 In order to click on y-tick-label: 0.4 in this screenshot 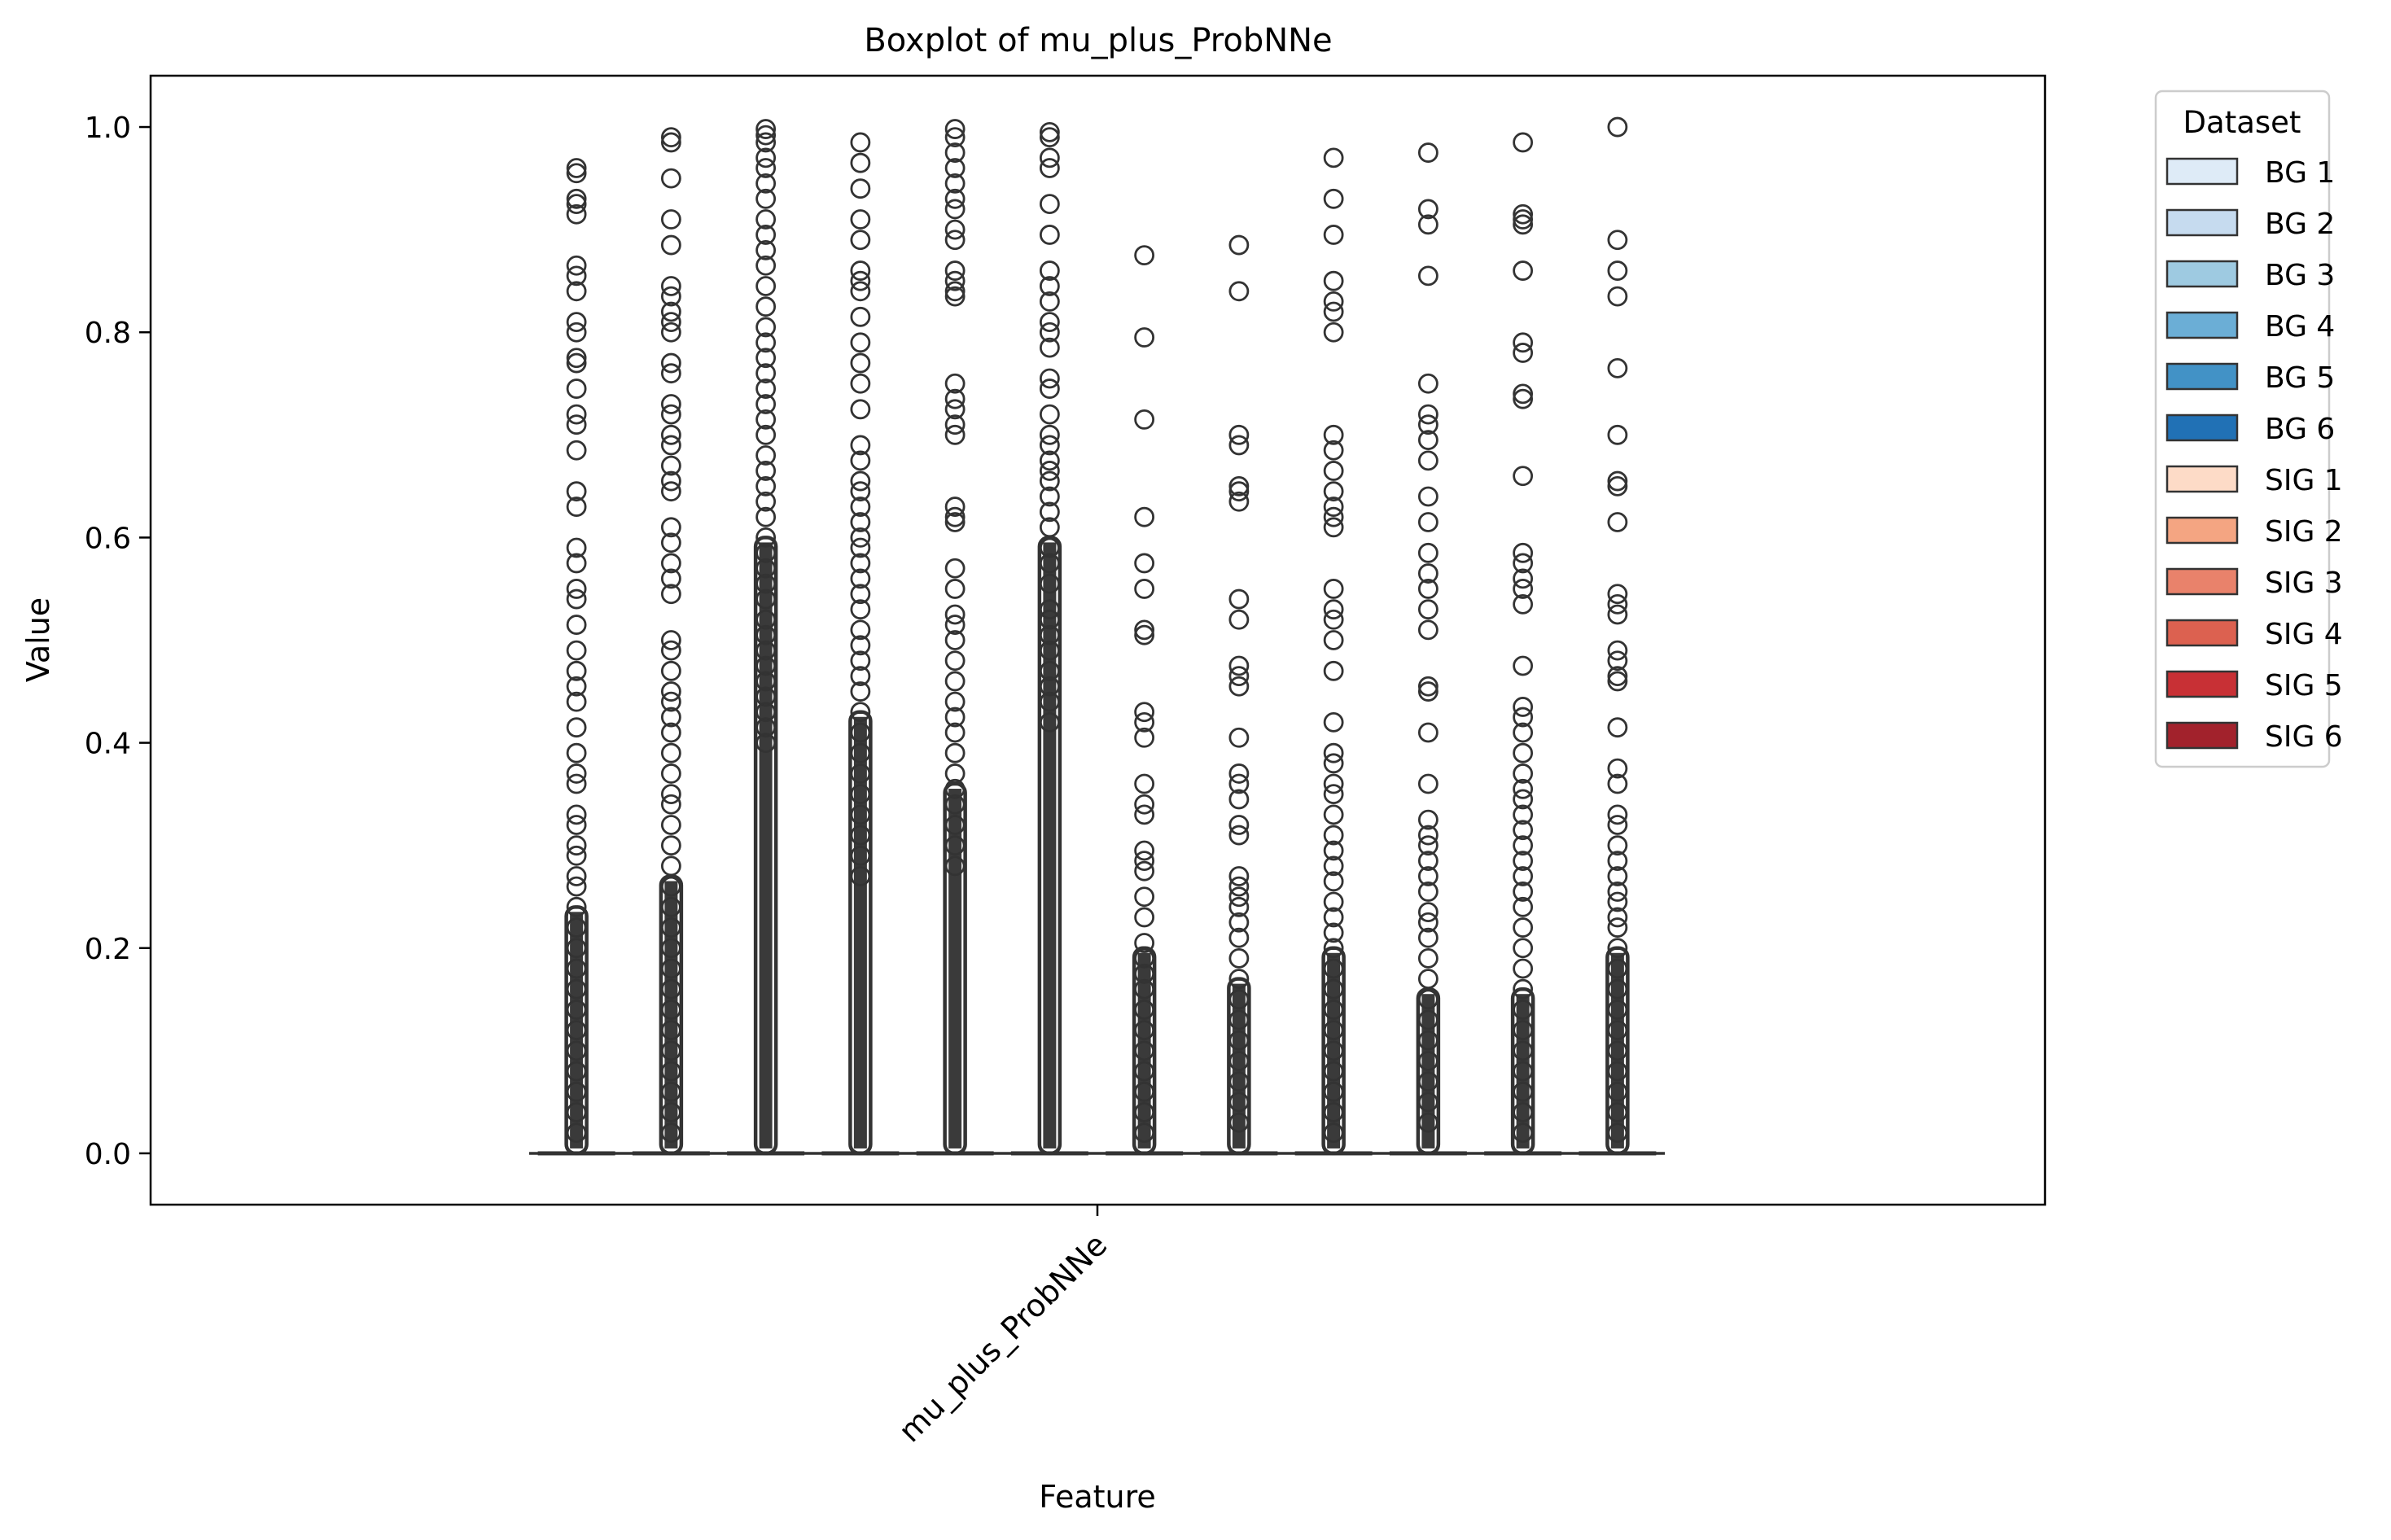, I will do `click(108, 744)`.